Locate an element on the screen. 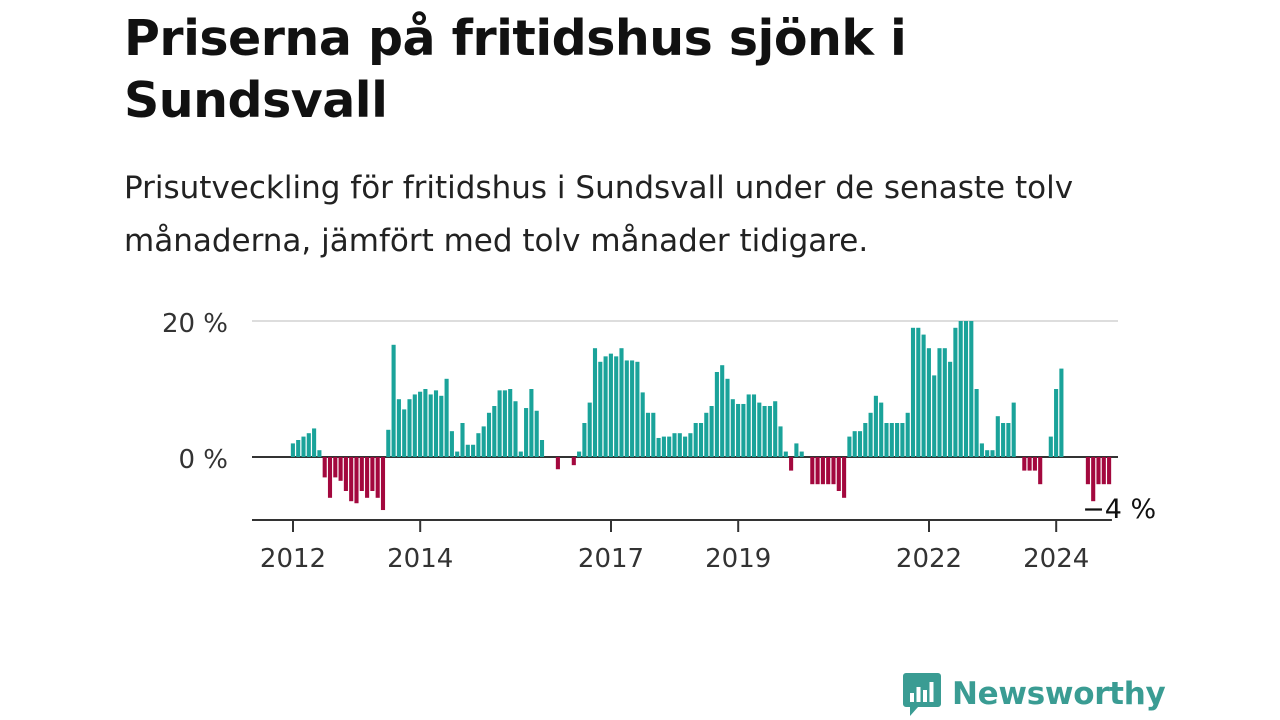 This screenshot has height=720, width=1280. x-tick-label: 2012 is located at coordinates (293, 559).